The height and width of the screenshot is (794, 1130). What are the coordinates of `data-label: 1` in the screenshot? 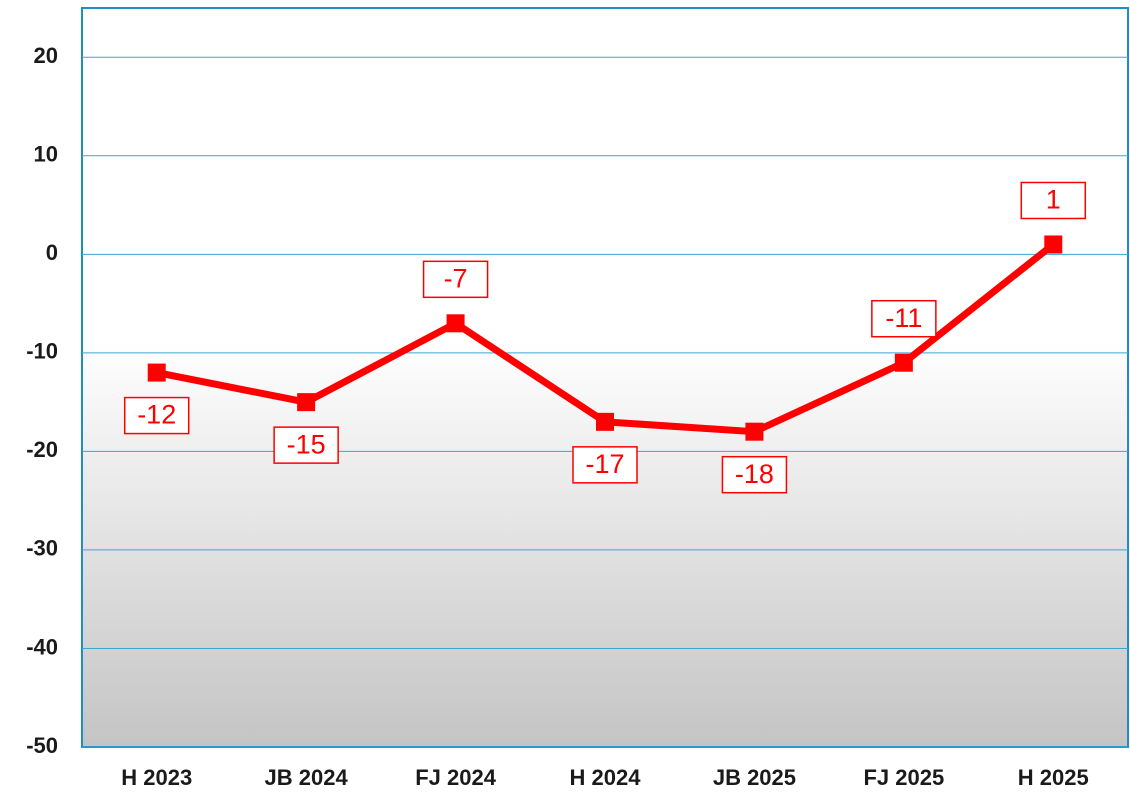 It's located at (1053, 200).